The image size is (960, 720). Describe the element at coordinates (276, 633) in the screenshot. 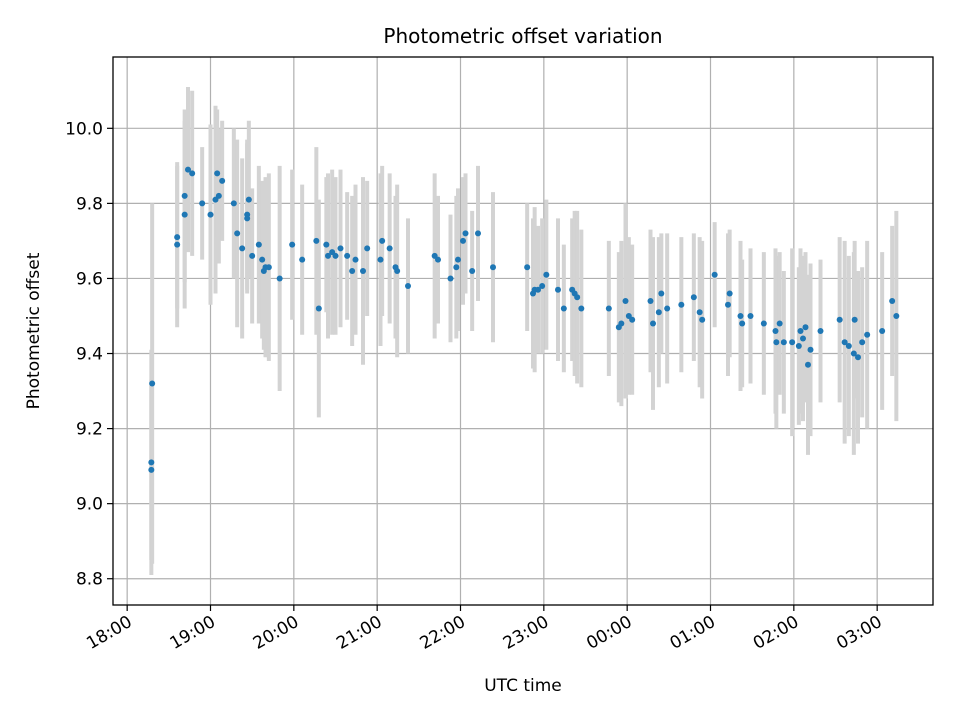

I see `x-tick-label: 20:00` at that location.